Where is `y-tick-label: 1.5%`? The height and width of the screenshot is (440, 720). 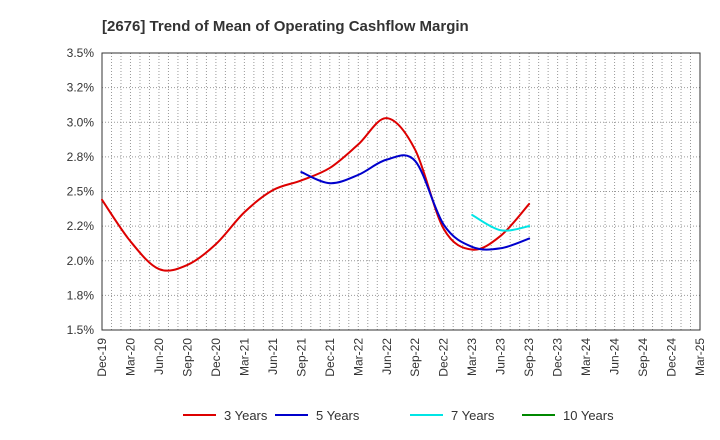 y-tick-label: 1.5% is located at coordinates (81, 330).